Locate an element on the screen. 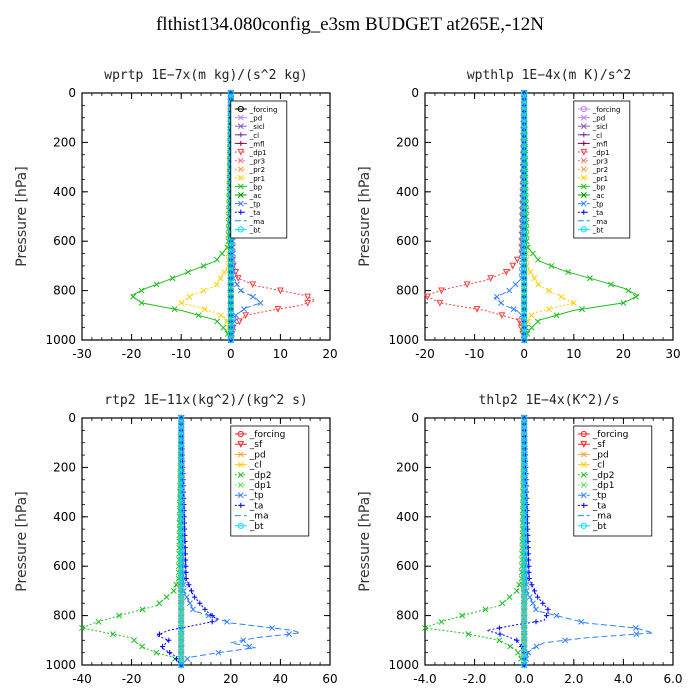 The image size is (700, 700). x-tick-label: -20 is located at coordinates (132, 679).